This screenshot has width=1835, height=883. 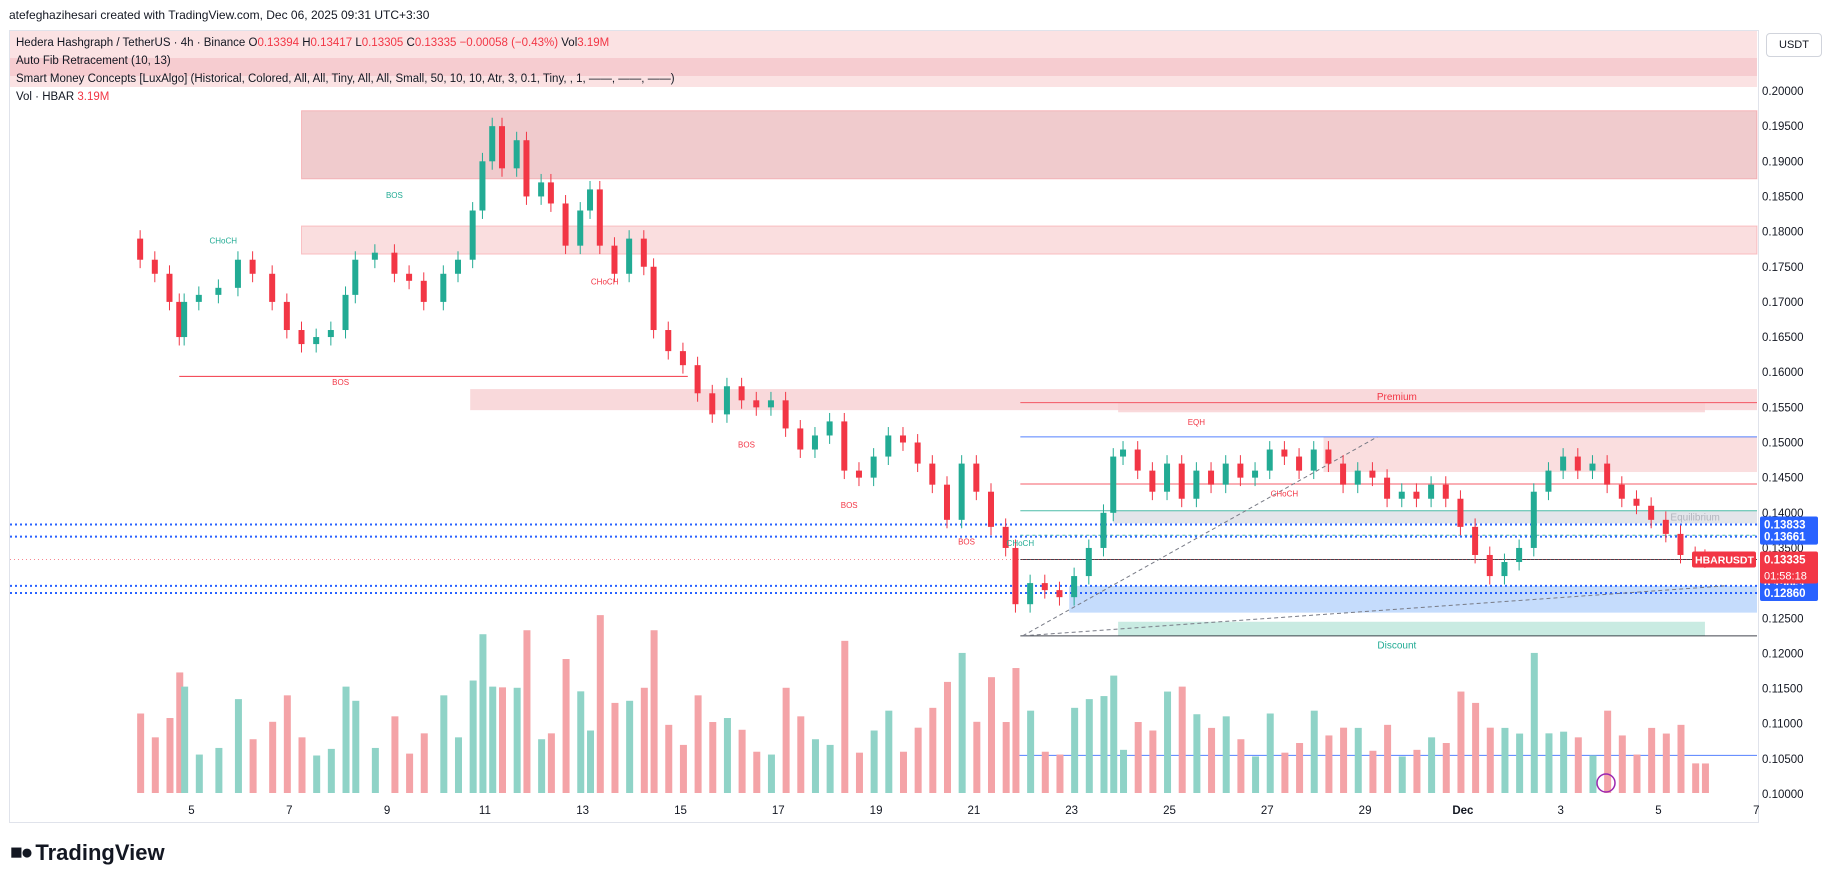 I want to click on price-axis-tick: 0.16500, so click(x=1783, y=338).